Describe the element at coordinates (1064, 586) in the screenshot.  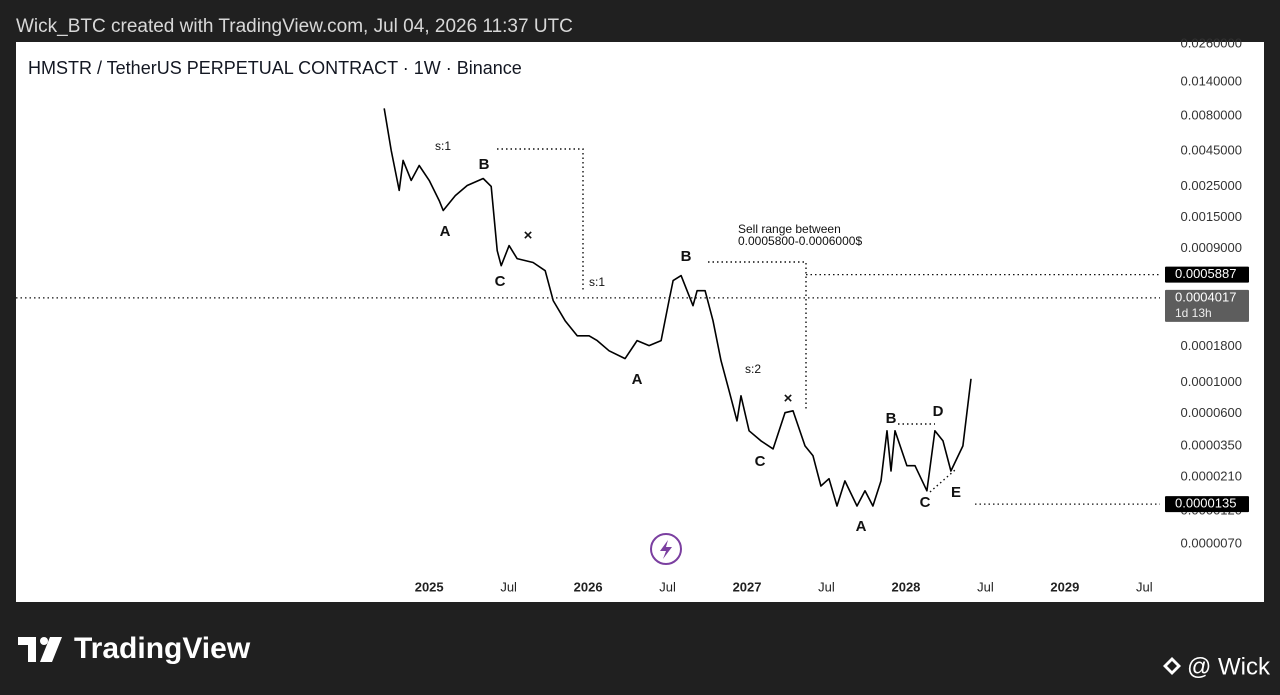
I see `x-tick-label: 2029` at that location.